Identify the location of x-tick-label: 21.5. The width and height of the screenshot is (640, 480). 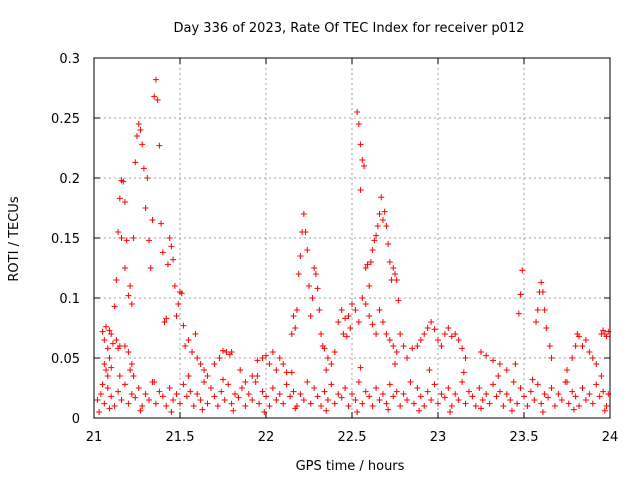
(180, 437).